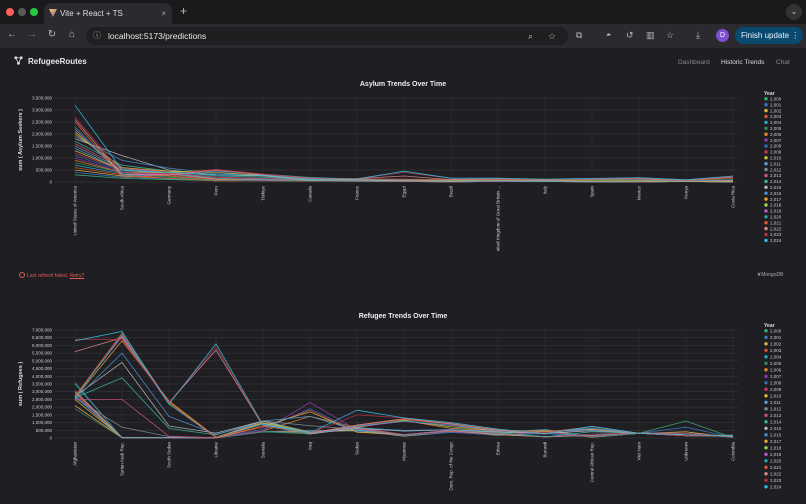 The height and width of the screenshot is (504, 806). Describe the element at coordinates (22, 12) in the screenshot. I see `minimize-window-button` at that location.